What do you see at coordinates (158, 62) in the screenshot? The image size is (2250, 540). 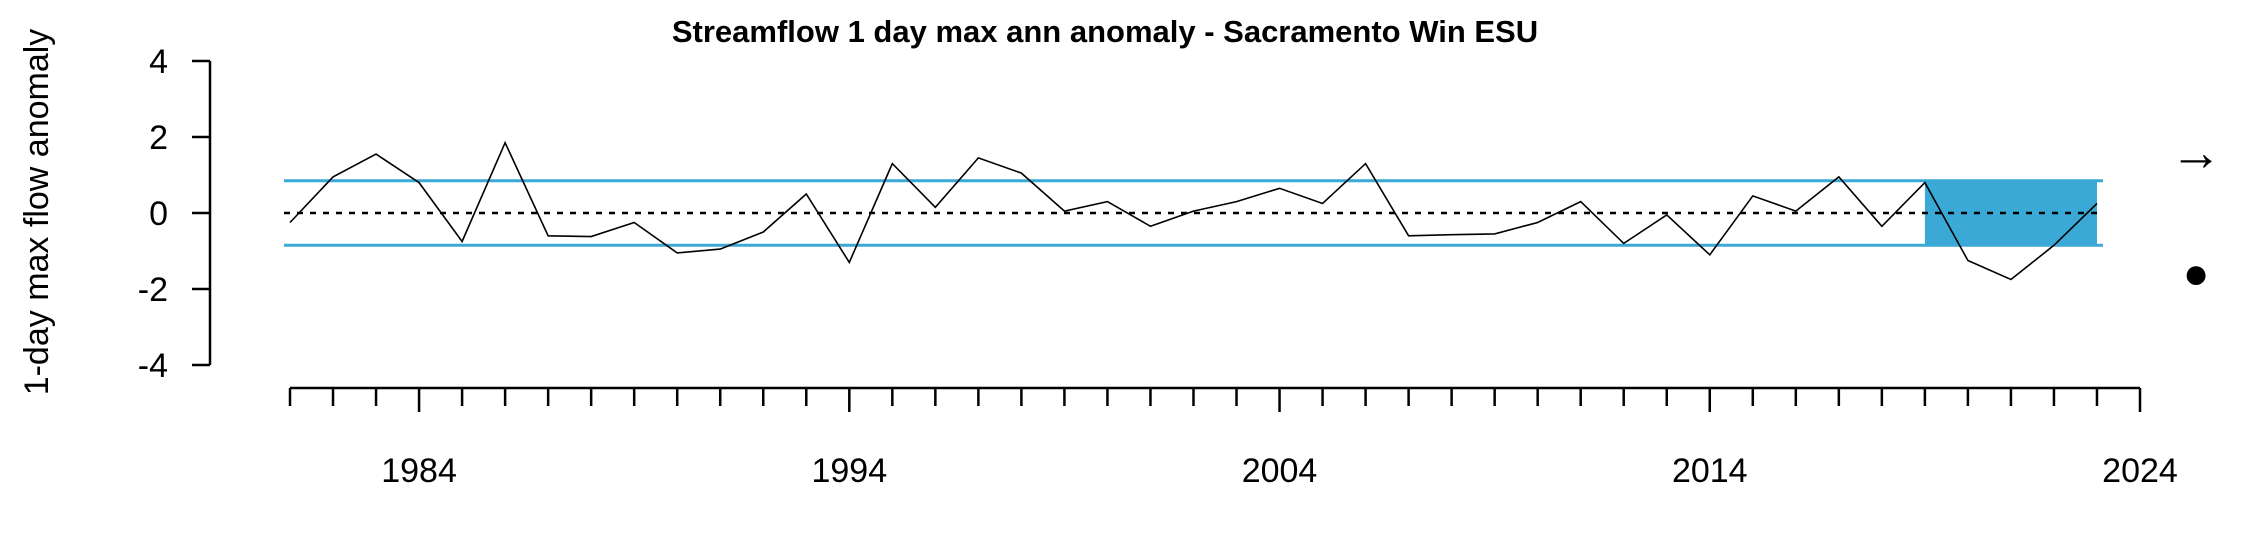 I see `y-tick-label: 4` at bounding box center [158, 62].